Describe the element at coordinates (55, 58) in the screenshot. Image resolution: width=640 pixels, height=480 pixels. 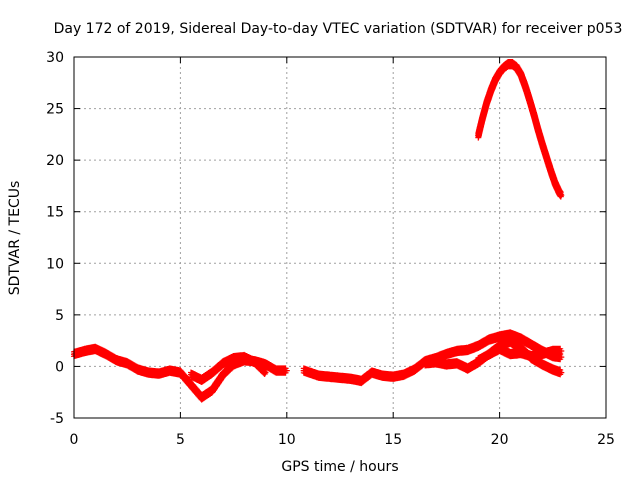
I see `y-tick-label: 30` at that location.